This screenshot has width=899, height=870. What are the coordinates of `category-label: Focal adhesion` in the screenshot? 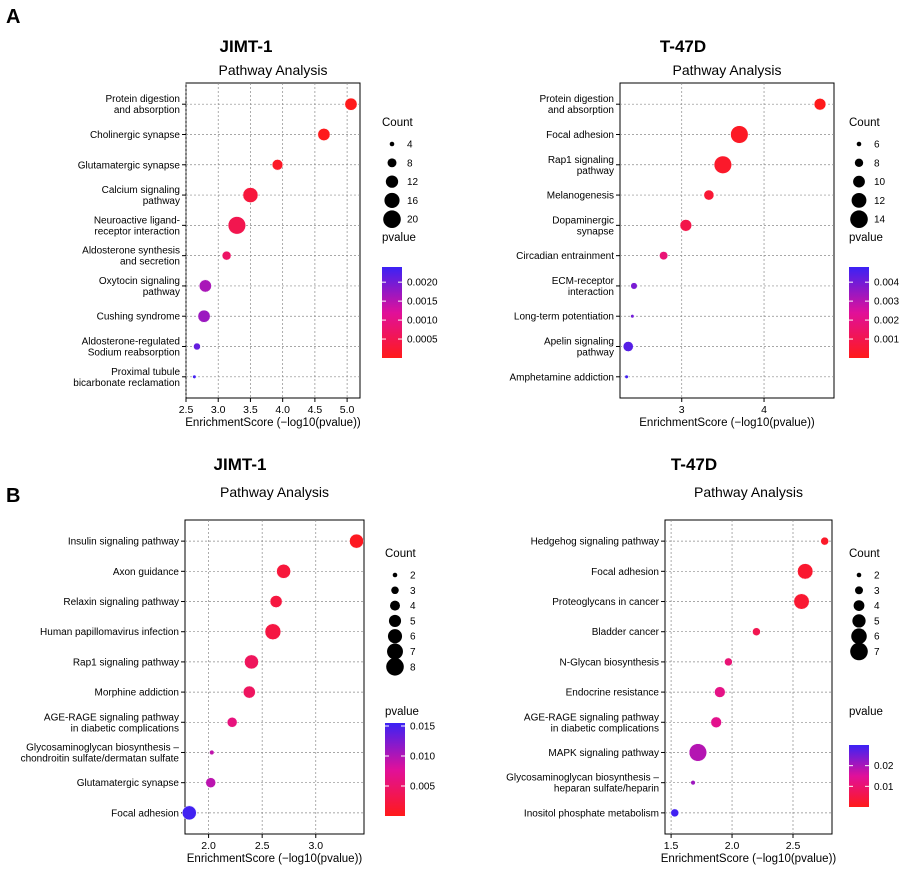 It's located at (145, 813).